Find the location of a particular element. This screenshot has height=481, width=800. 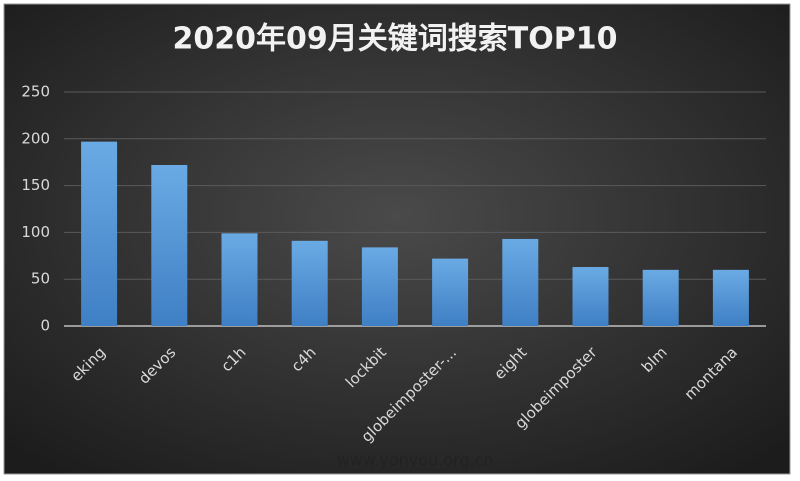

y-tick-label: 150 is located at coordinates (35, 185).